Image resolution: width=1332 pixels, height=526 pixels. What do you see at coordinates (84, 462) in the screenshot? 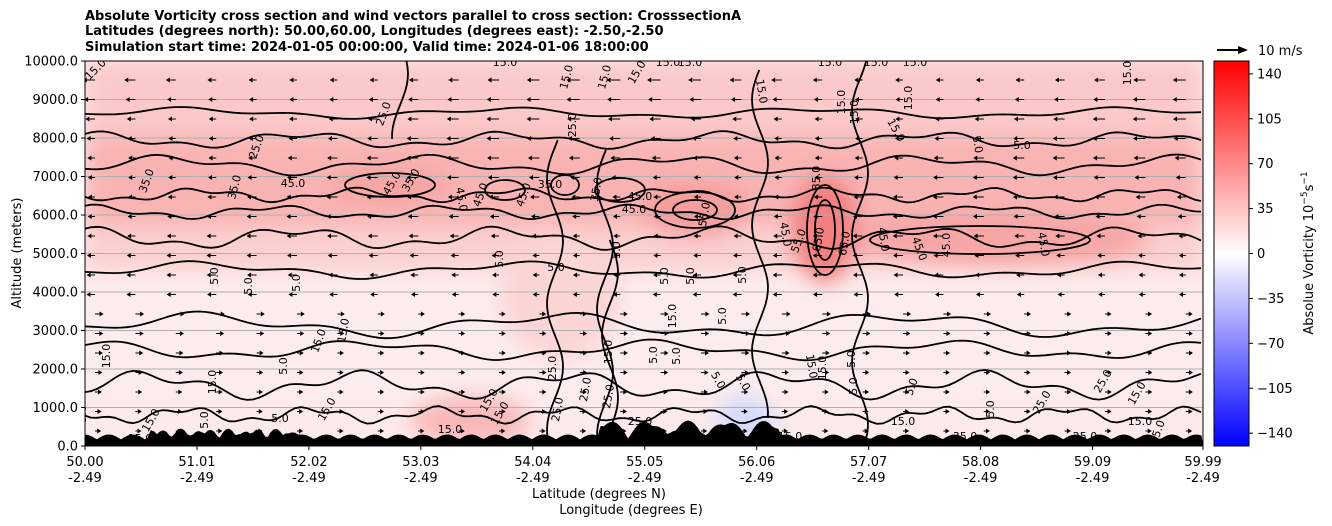
I see `x-tick-label-latitude: 50.00` at bounding box center [84, 462].